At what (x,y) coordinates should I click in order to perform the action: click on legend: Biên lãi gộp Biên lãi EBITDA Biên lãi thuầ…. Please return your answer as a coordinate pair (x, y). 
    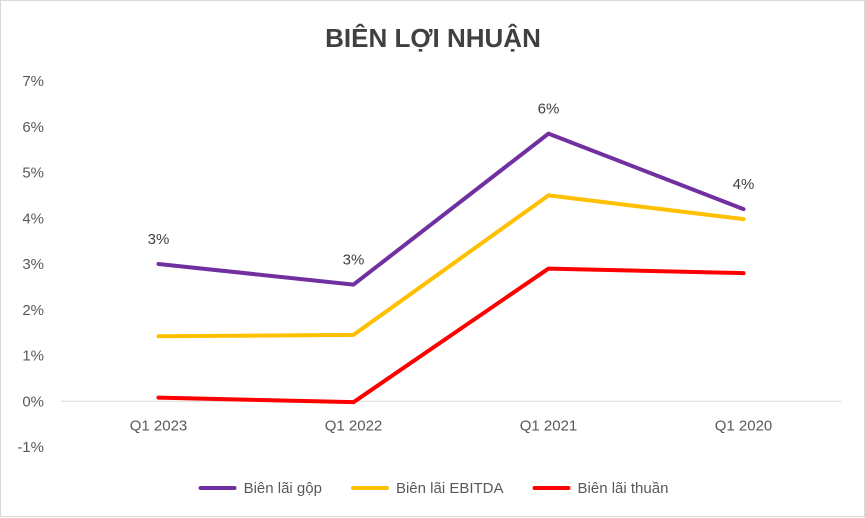
    Looking at the image, I should click on (433, 488).